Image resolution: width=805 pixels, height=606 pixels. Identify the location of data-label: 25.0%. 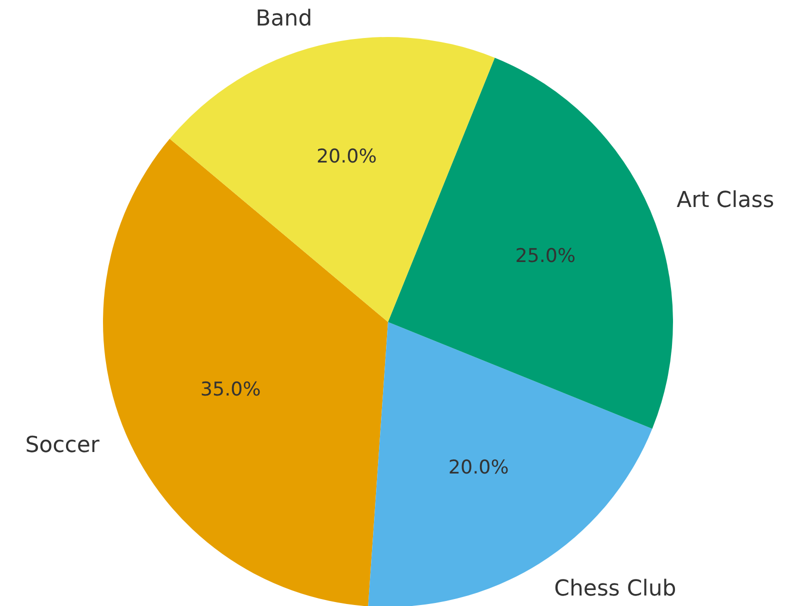
(545, 255).